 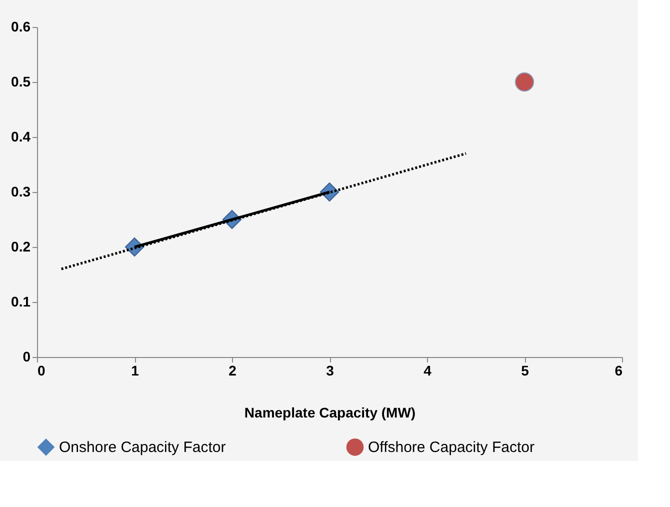 What do you see at coordinates (21, 192) in the screenshot?
I see `y-tick-label: 0.3` at bounding box center [21, 192].